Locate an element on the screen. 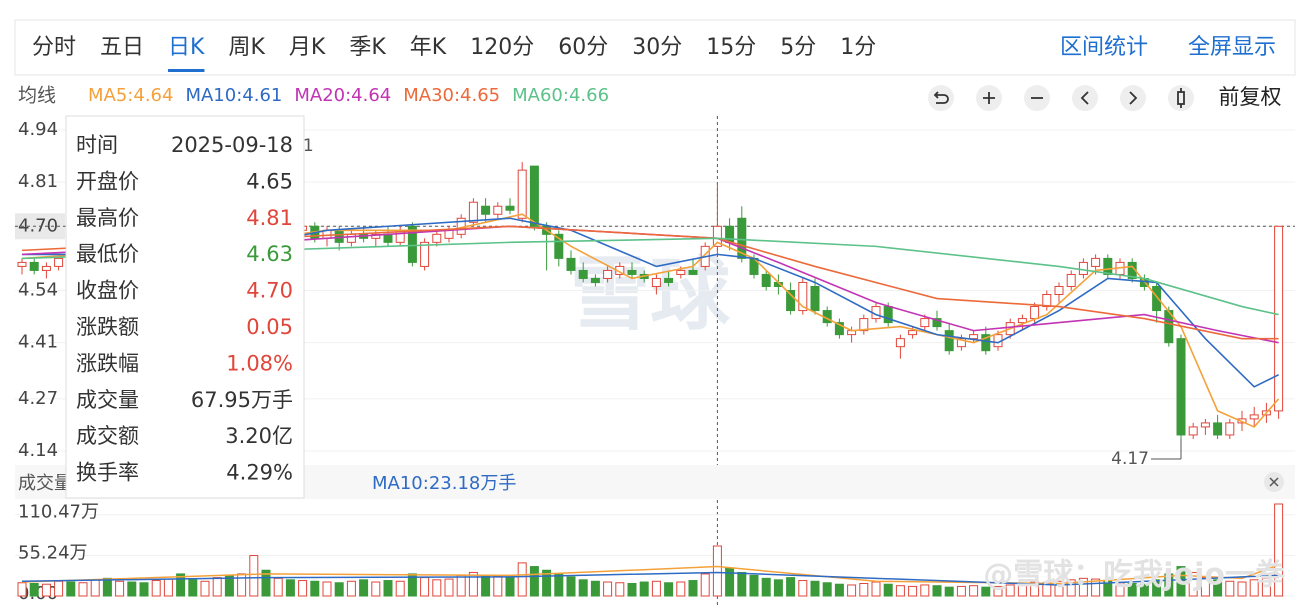  tab: 月K is located at coordinates (307, 47).